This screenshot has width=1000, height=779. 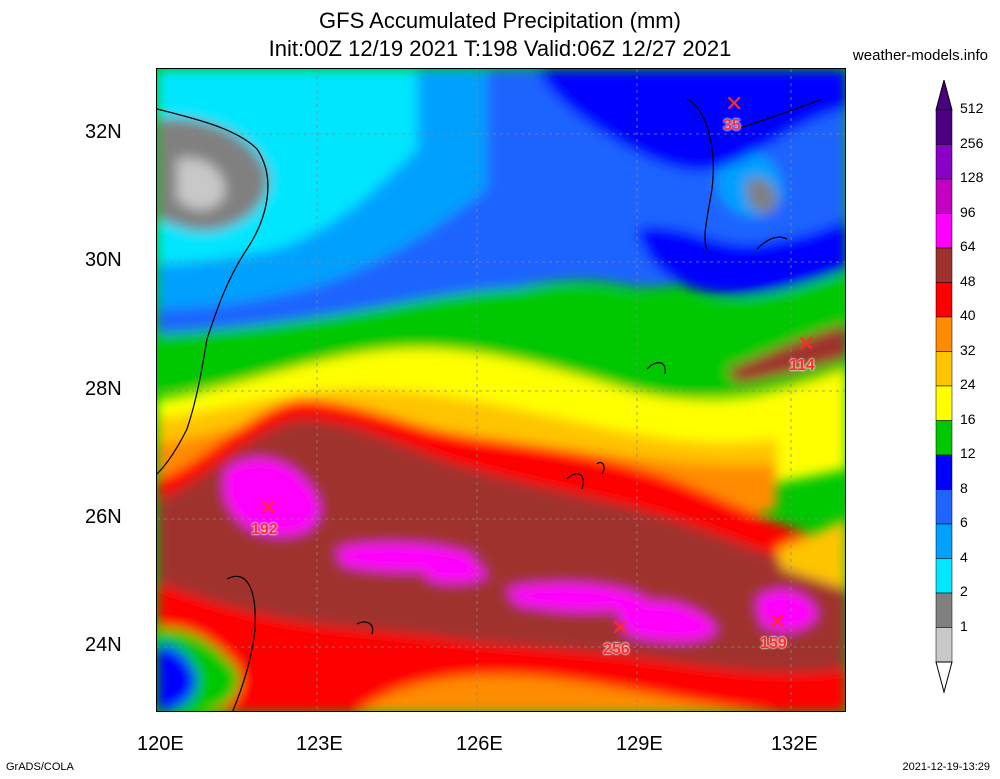 I want to click on colorbar-tick-label: 24, so click(x=968, y=384).